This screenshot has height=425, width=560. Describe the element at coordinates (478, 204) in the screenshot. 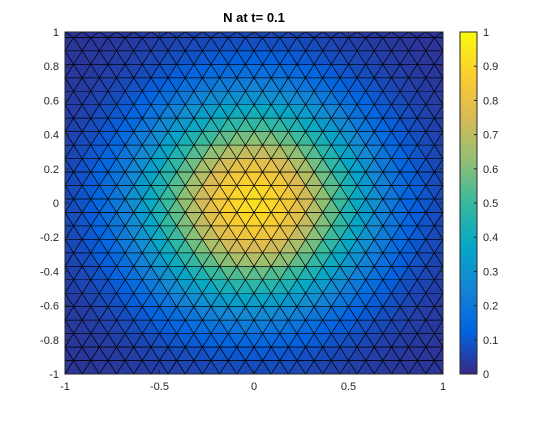

I see `colorbar: 0 0.1 0.2 0.3 0.4 0.5 0.6 0.7 0.8 0.9 1` at that location.